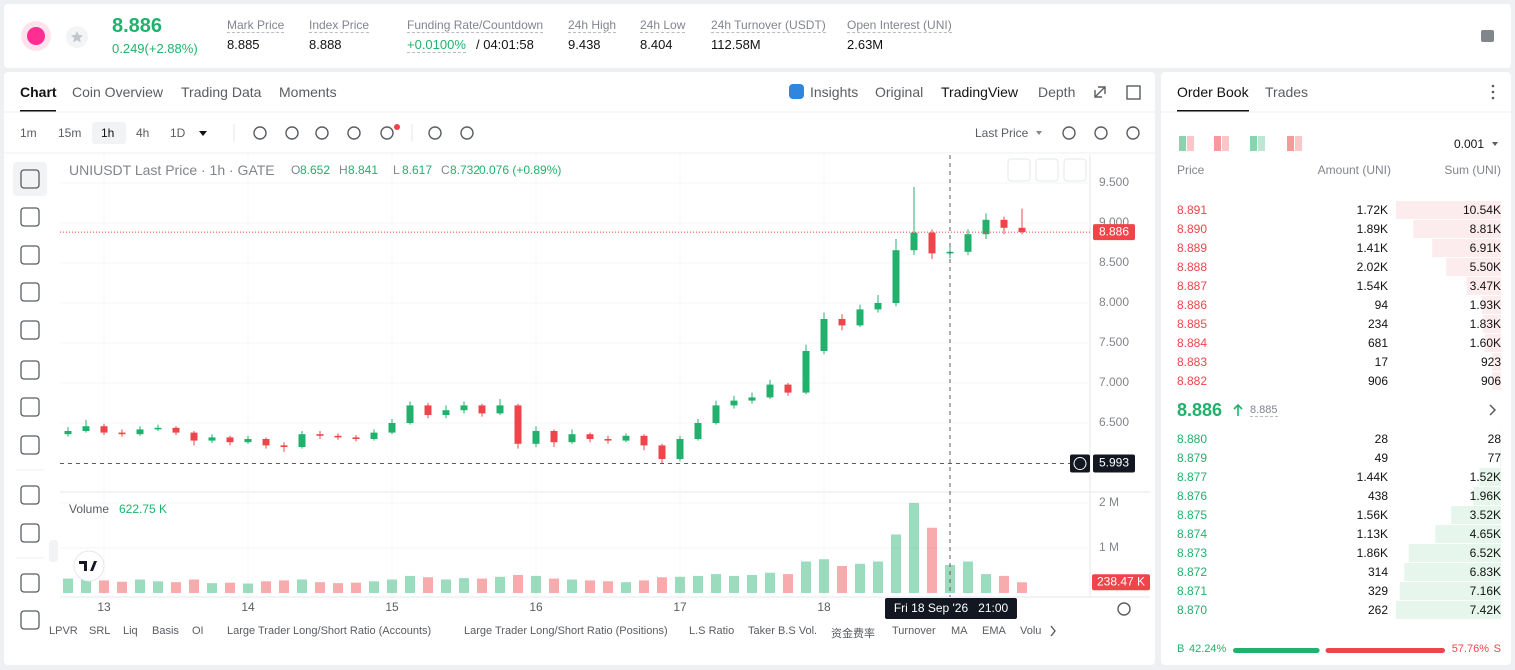 The image size is (1515, 670). What do you see at coordinates (1053, 631) in the screenshot?
I see `indicator-more` at bounding box center [1053, 631].